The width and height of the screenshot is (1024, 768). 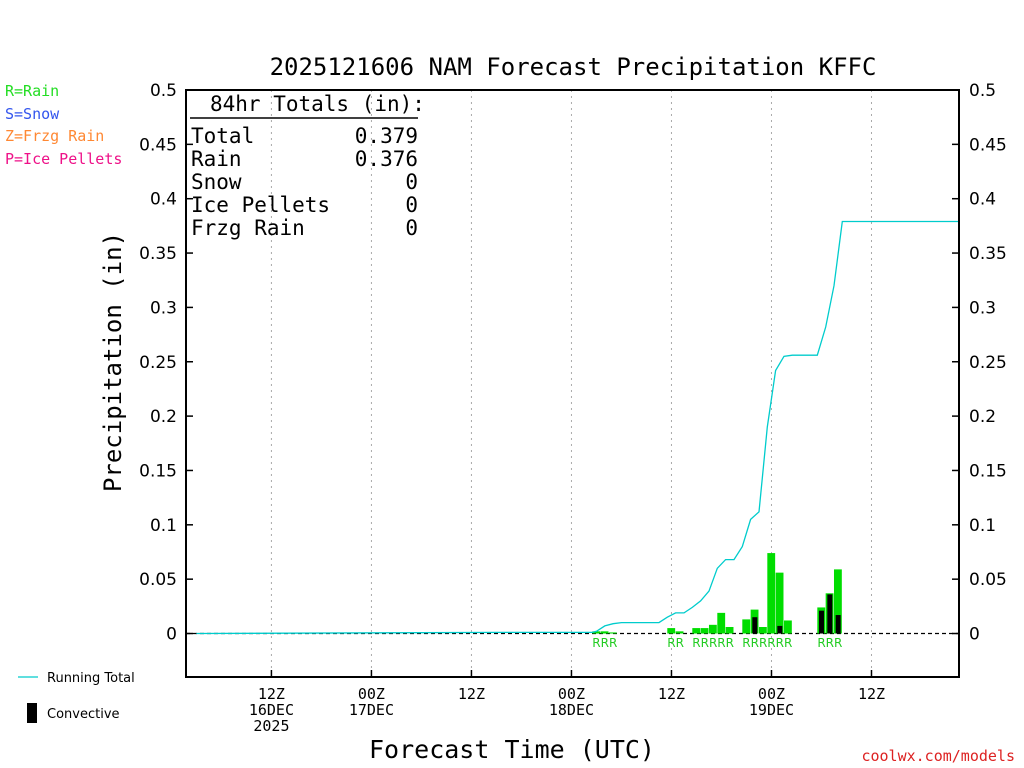 I want to click on credit-text: coolwx.com/models, so click(x=938, y=756).